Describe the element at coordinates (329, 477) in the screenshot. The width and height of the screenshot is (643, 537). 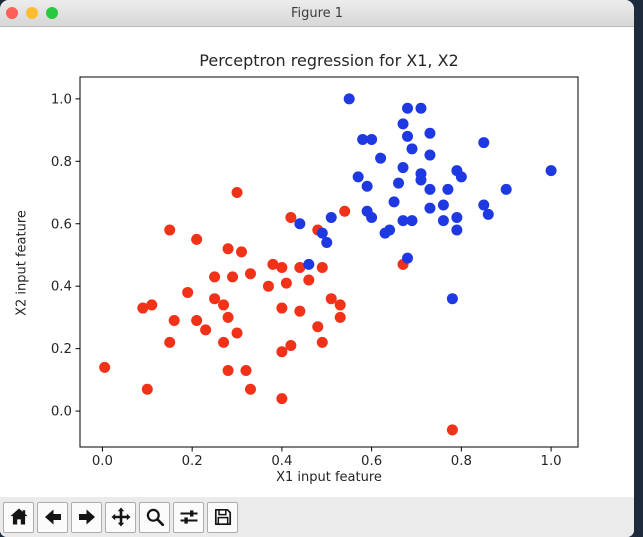
I see `x-axis-label: X1 input feature` at that location.